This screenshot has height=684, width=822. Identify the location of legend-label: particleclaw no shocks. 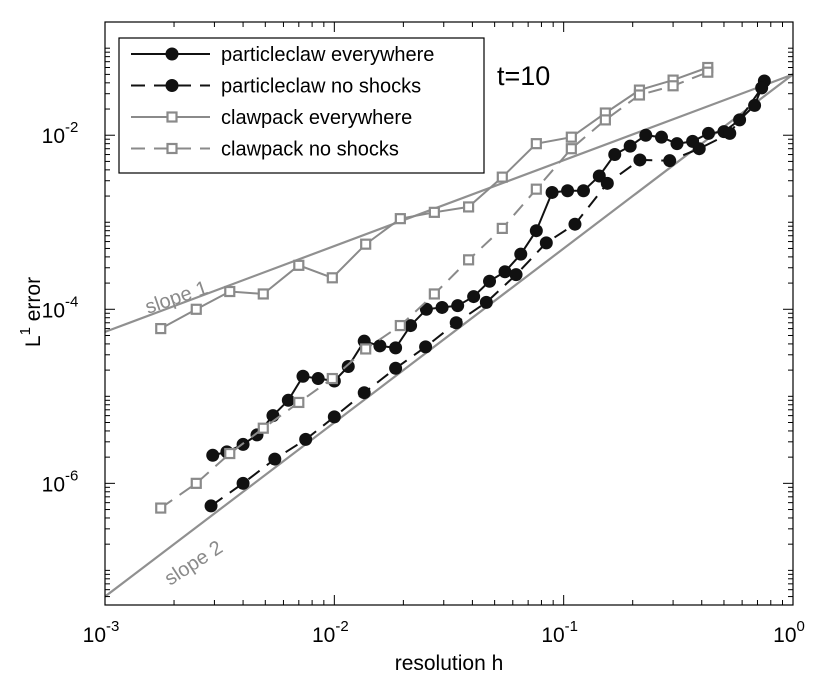
(321, 87).